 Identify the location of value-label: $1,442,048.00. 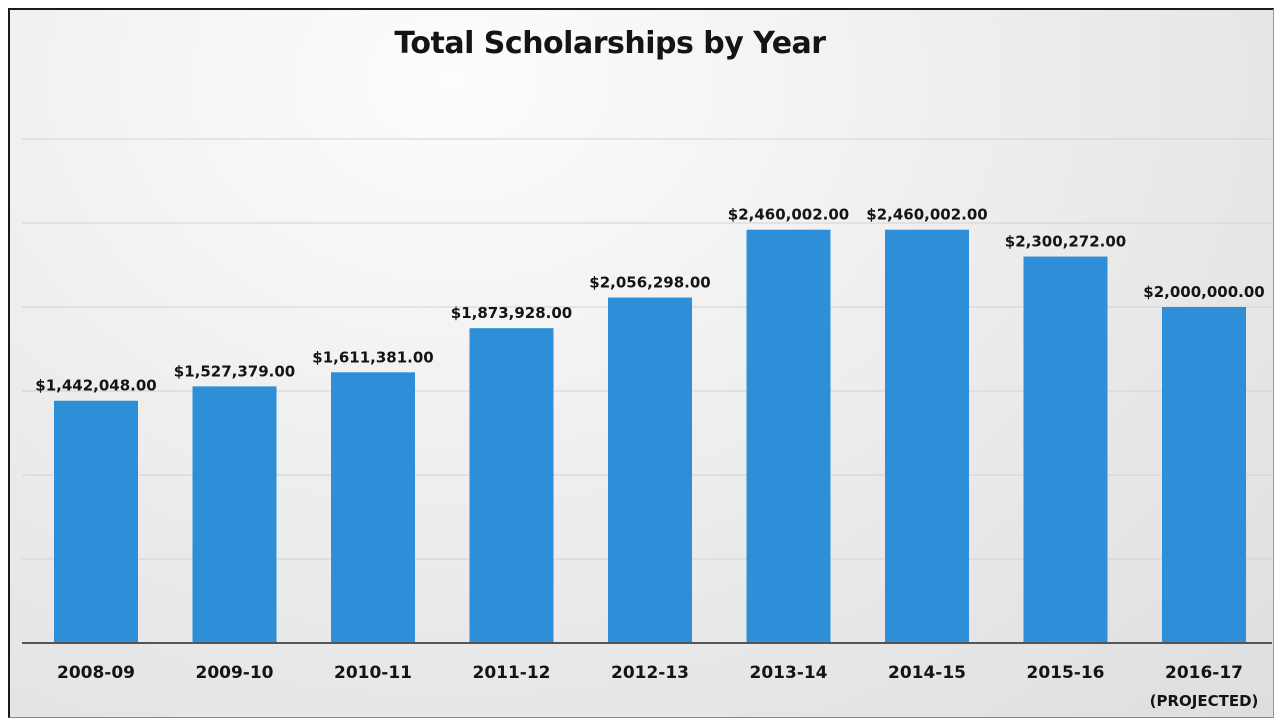
(95, 386).